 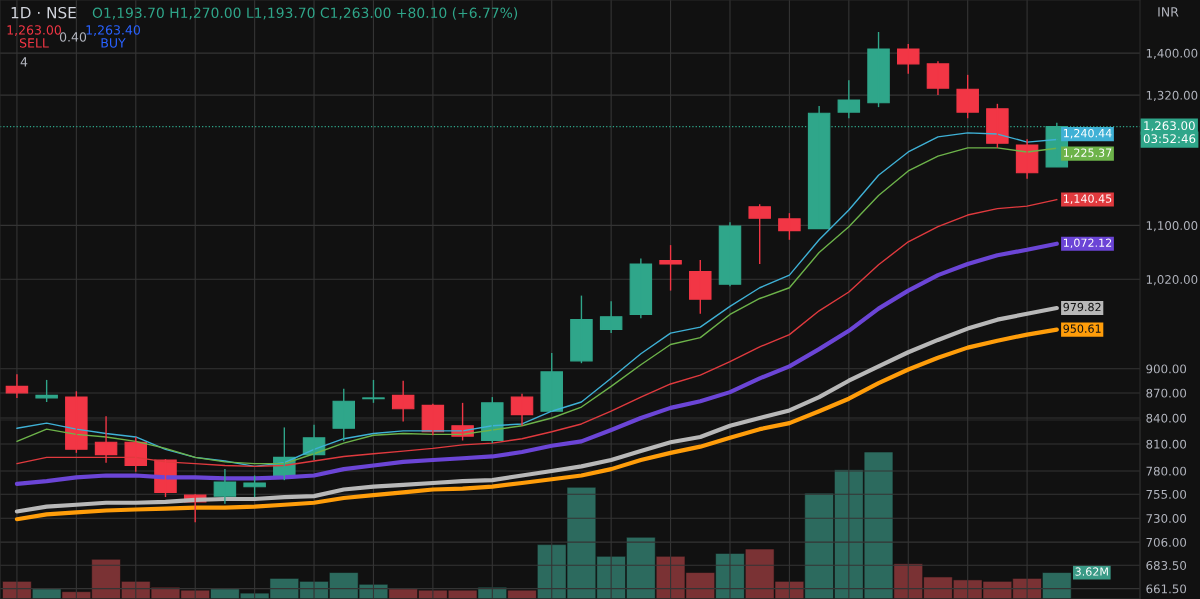 I want to click on y-tick-label: 755.00, so click(x=1166, y=494).